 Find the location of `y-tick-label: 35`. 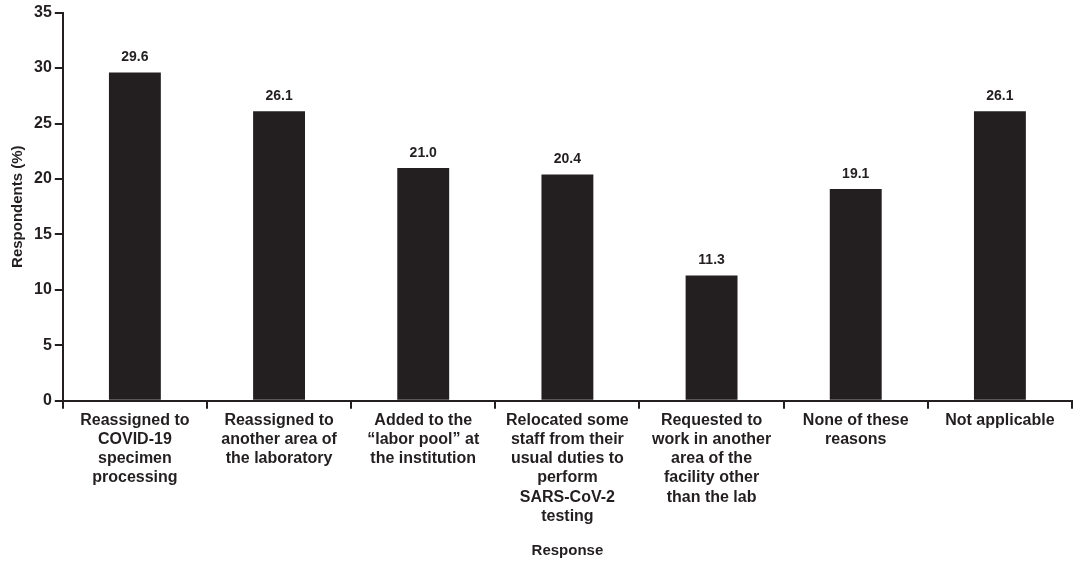

y-tick-label: 35 is located at coordinates (43, 12).